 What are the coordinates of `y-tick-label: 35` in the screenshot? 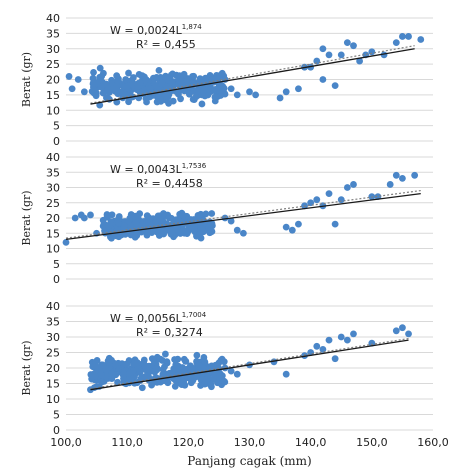 It's located at (53, 33).